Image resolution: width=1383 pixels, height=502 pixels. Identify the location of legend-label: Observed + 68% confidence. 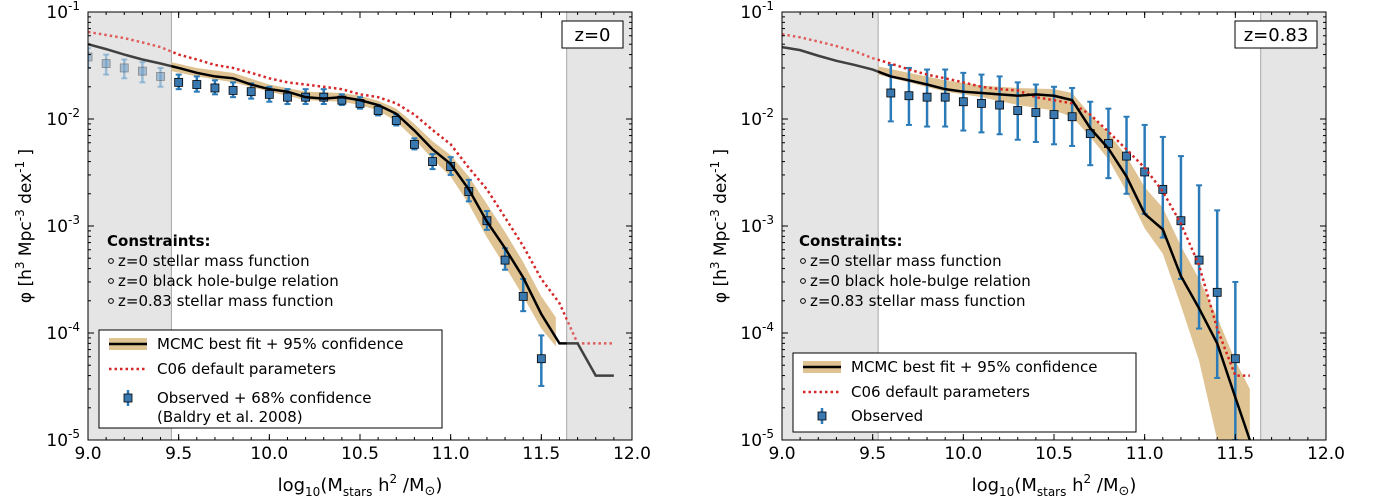
(264, 398).